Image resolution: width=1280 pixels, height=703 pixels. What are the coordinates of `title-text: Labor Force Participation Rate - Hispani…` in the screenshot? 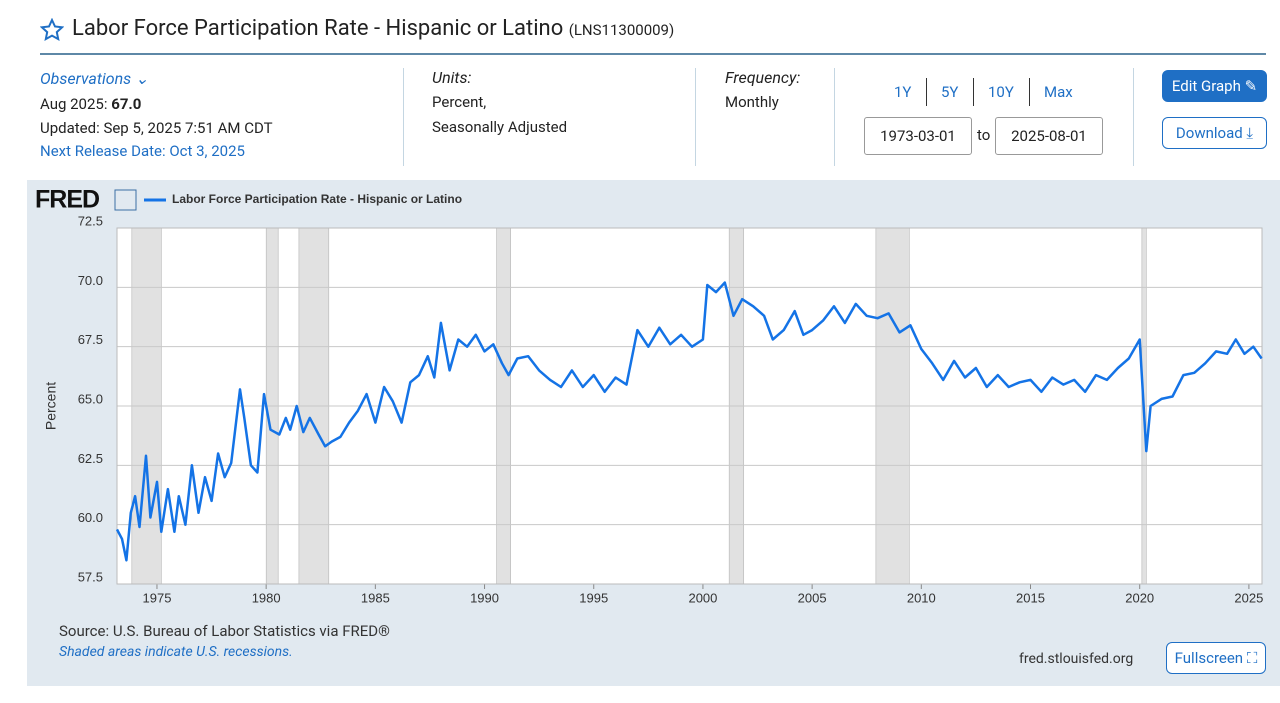 It's located at (318, 28).